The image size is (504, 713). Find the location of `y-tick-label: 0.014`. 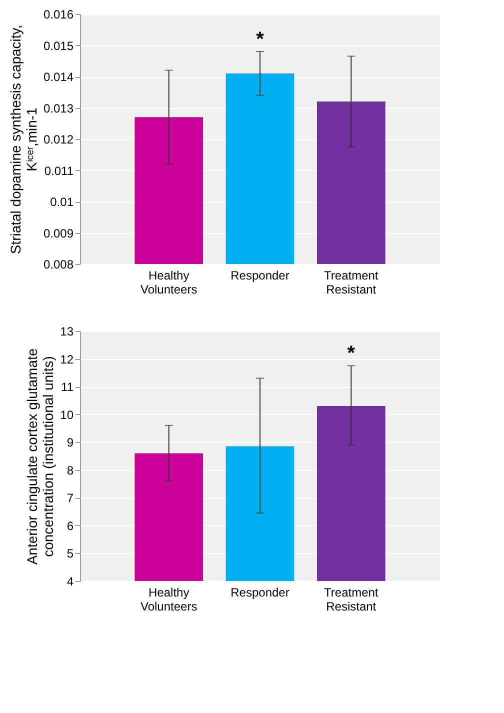

y-tick-label: 0.014 is located at coordinates (58, 77).